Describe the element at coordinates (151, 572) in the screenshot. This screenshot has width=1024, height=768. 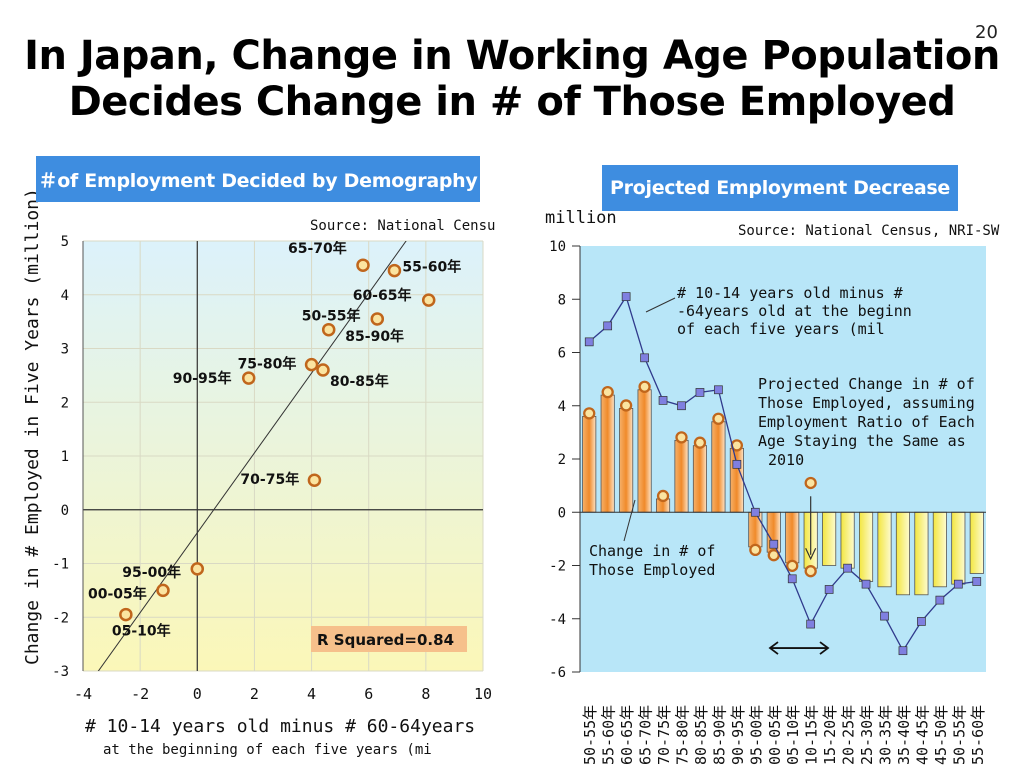
I see `scatter-point-label: 95-00年` at that location.